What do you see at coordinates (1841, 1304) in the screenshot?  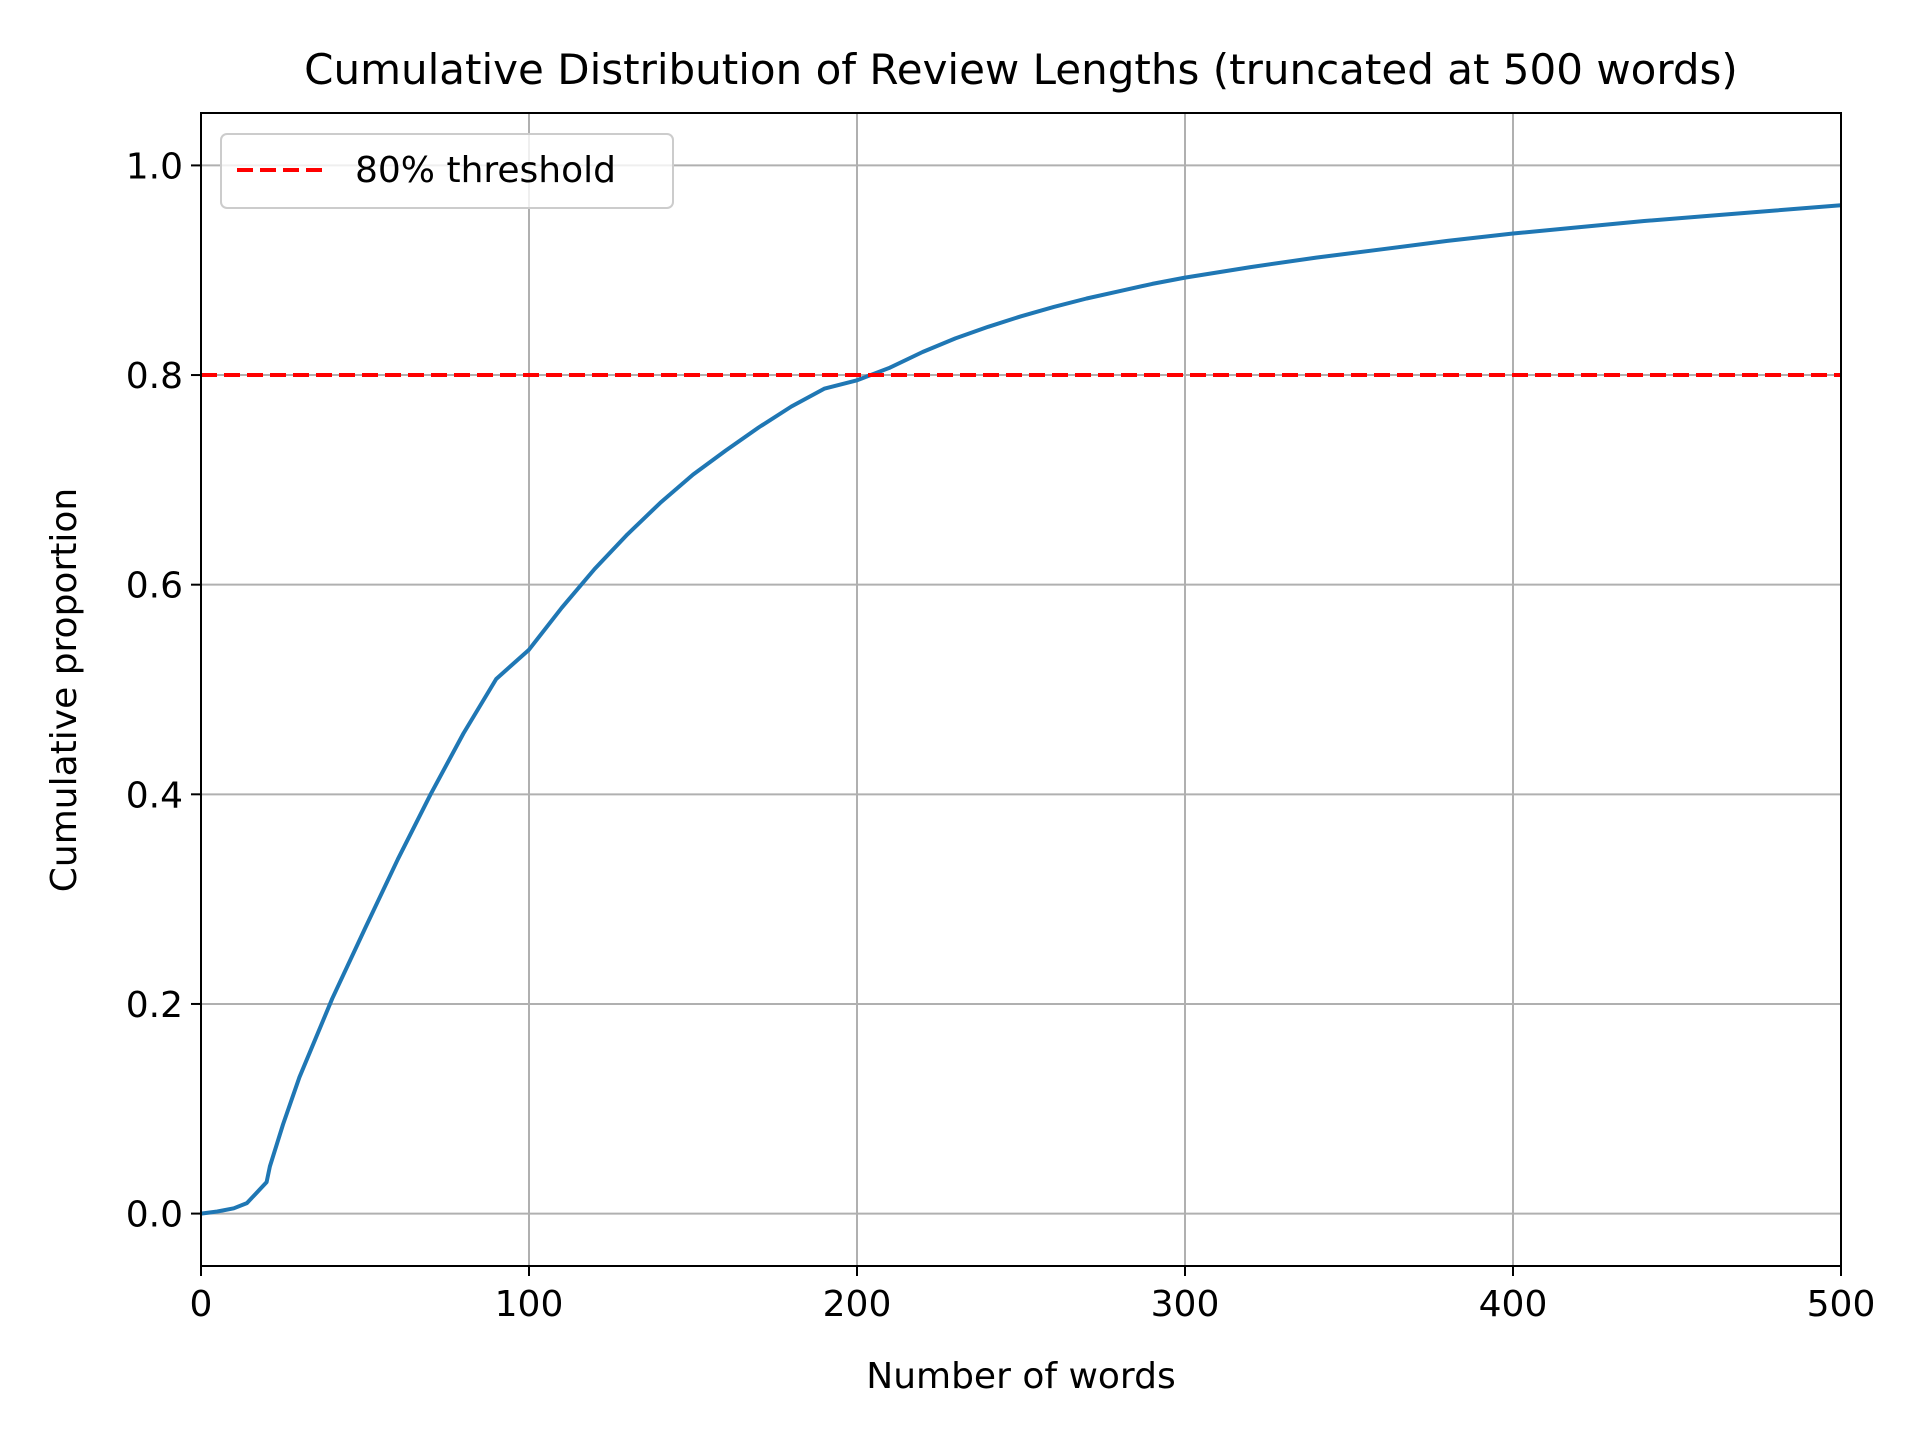 I see `x-tick-label: 500` at bounding box center [1841, 1304].